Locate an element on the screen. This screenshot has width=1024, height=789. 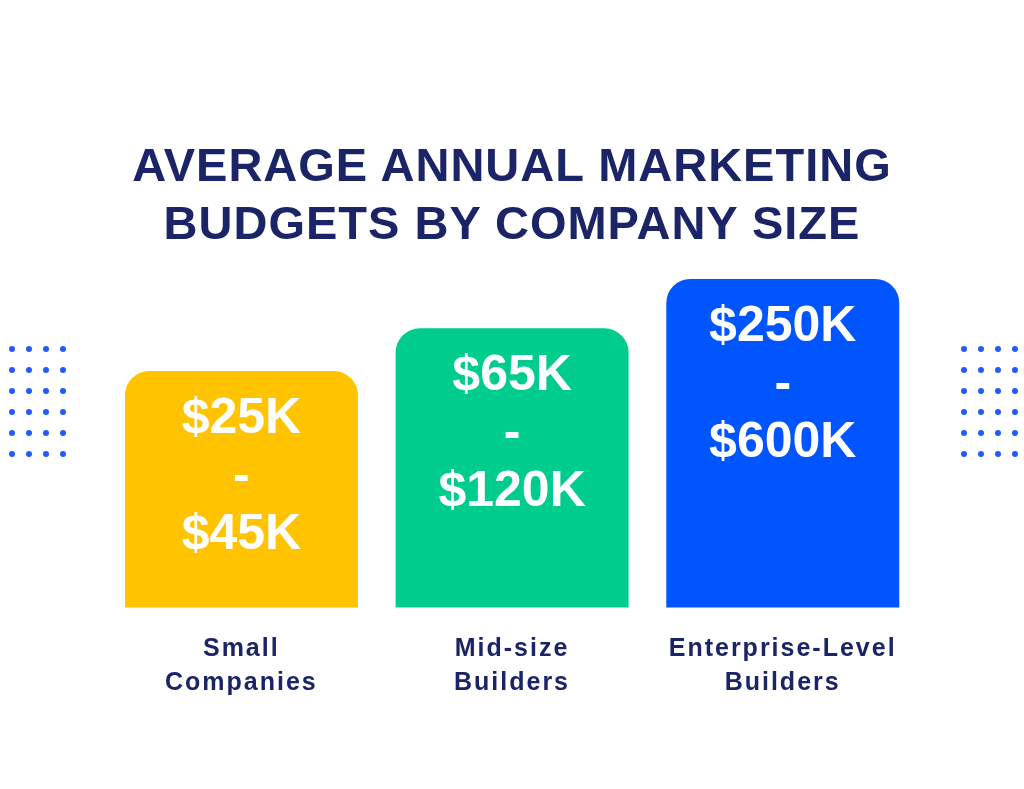
annotation: $25K - $45K is located at coordinates (241, 474).